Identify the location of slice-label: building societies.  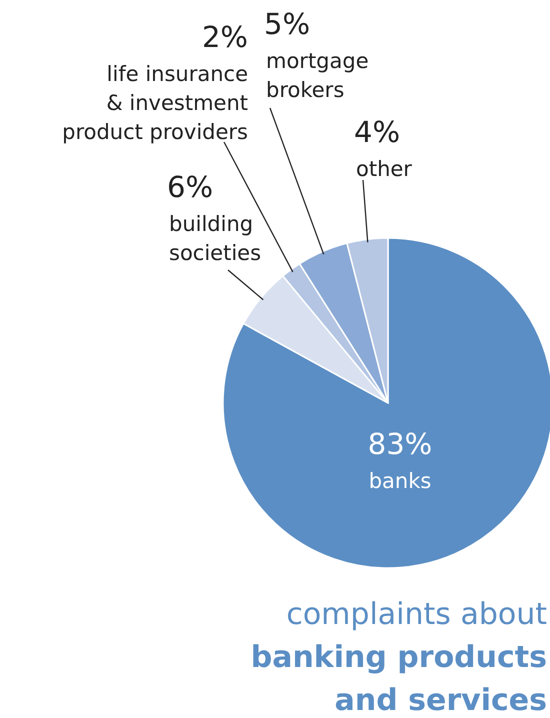
(215, 238).